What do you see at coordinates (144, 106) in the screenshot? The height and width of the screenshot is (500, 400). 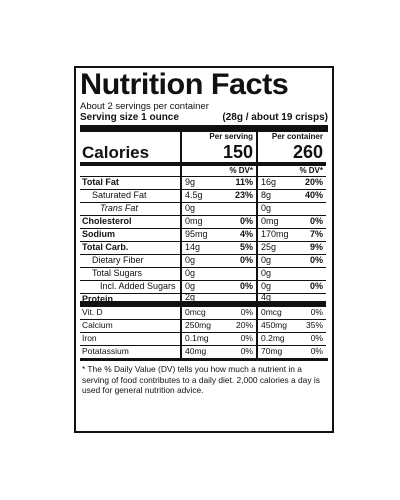 I see `servings-per-container: About 2 servings per container` at bounding box center [144, 106].